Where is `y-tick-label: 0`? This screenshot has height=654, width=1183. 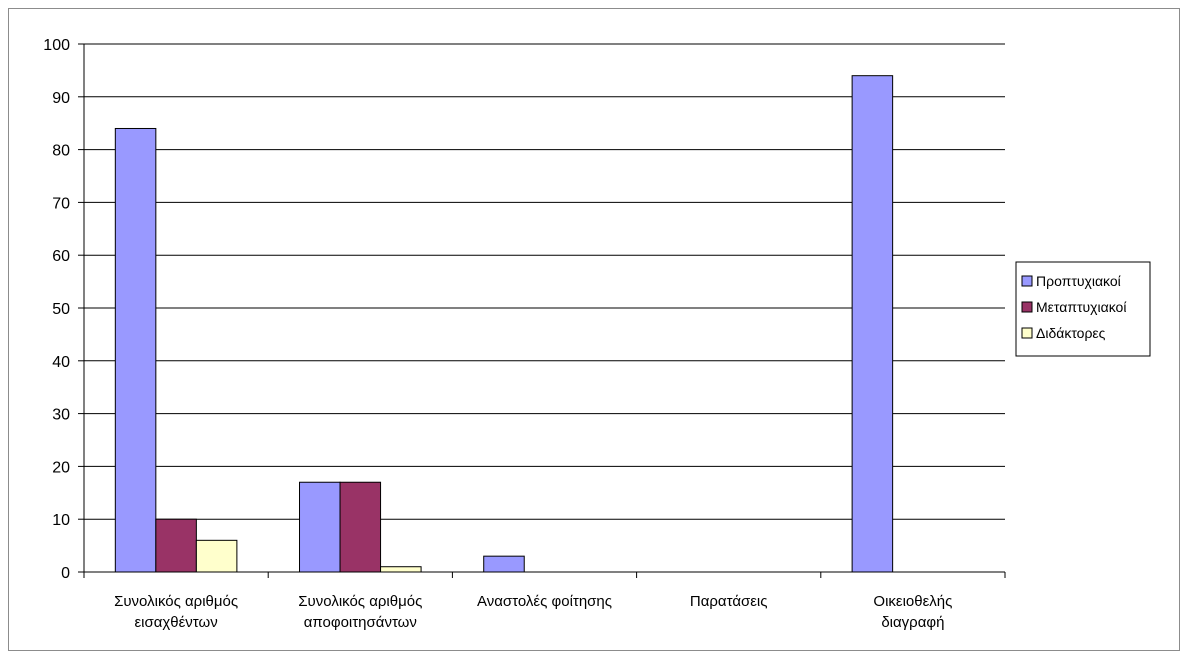 y-tick-label: 0 is located at coordinates (65, 573).